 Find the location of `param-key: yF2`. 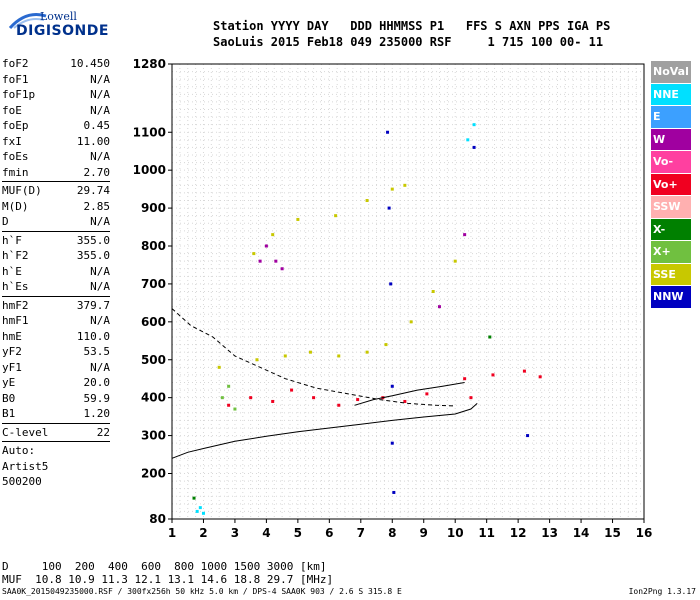

param-key: yF2 is located at coordinates (12, 351).